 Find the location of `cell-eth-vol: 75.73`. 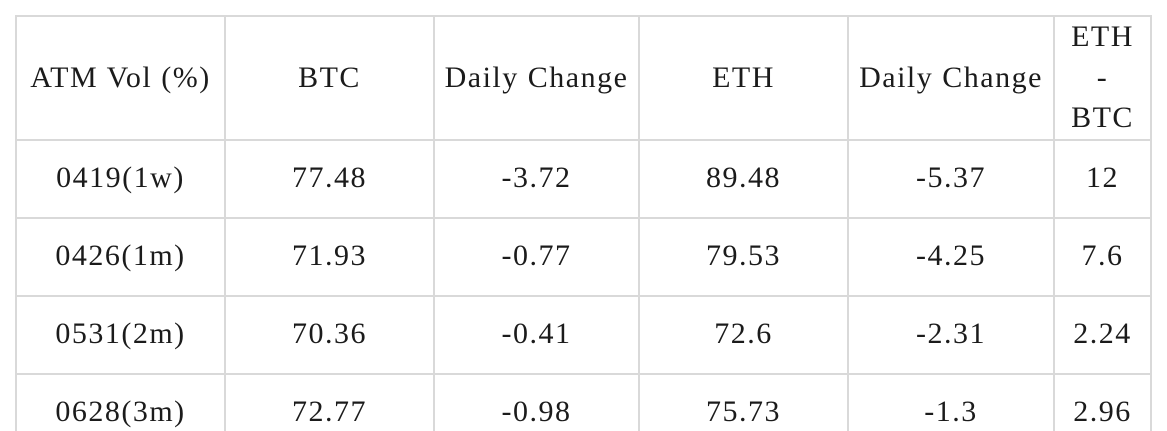

cell-eth-vol: 75.73 is located at coordinates (743, 401).